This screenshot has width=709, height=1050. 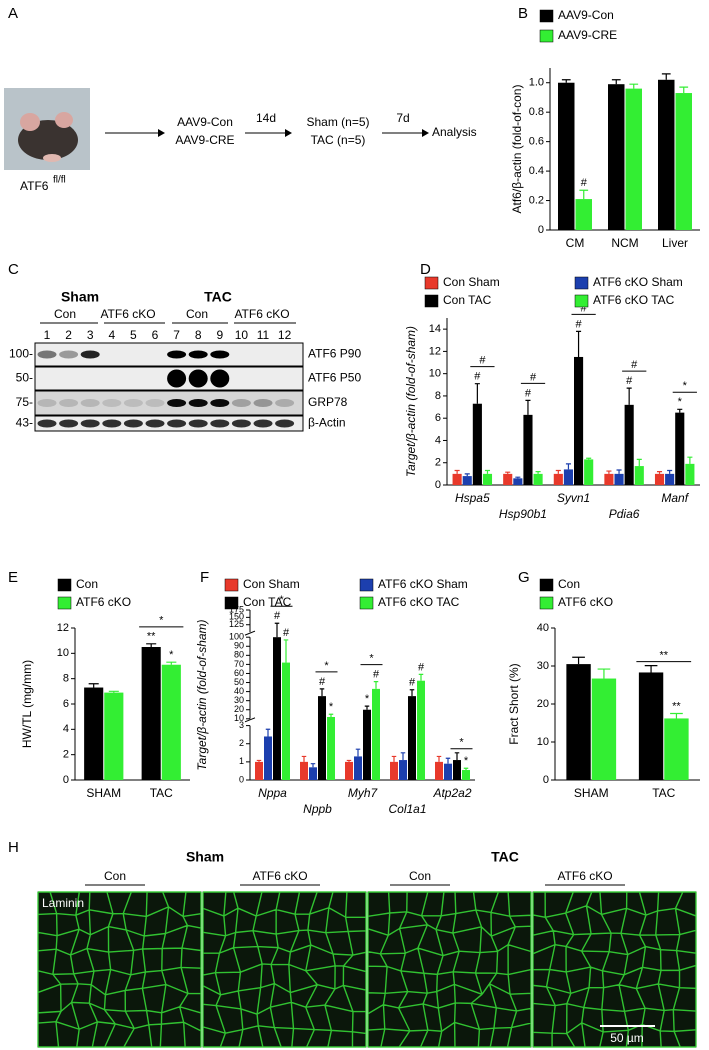 What do you see at coordinates (675, 498) in the screenshot?
I see `x-tick-label: Manf` at bounding box center [675, 498].